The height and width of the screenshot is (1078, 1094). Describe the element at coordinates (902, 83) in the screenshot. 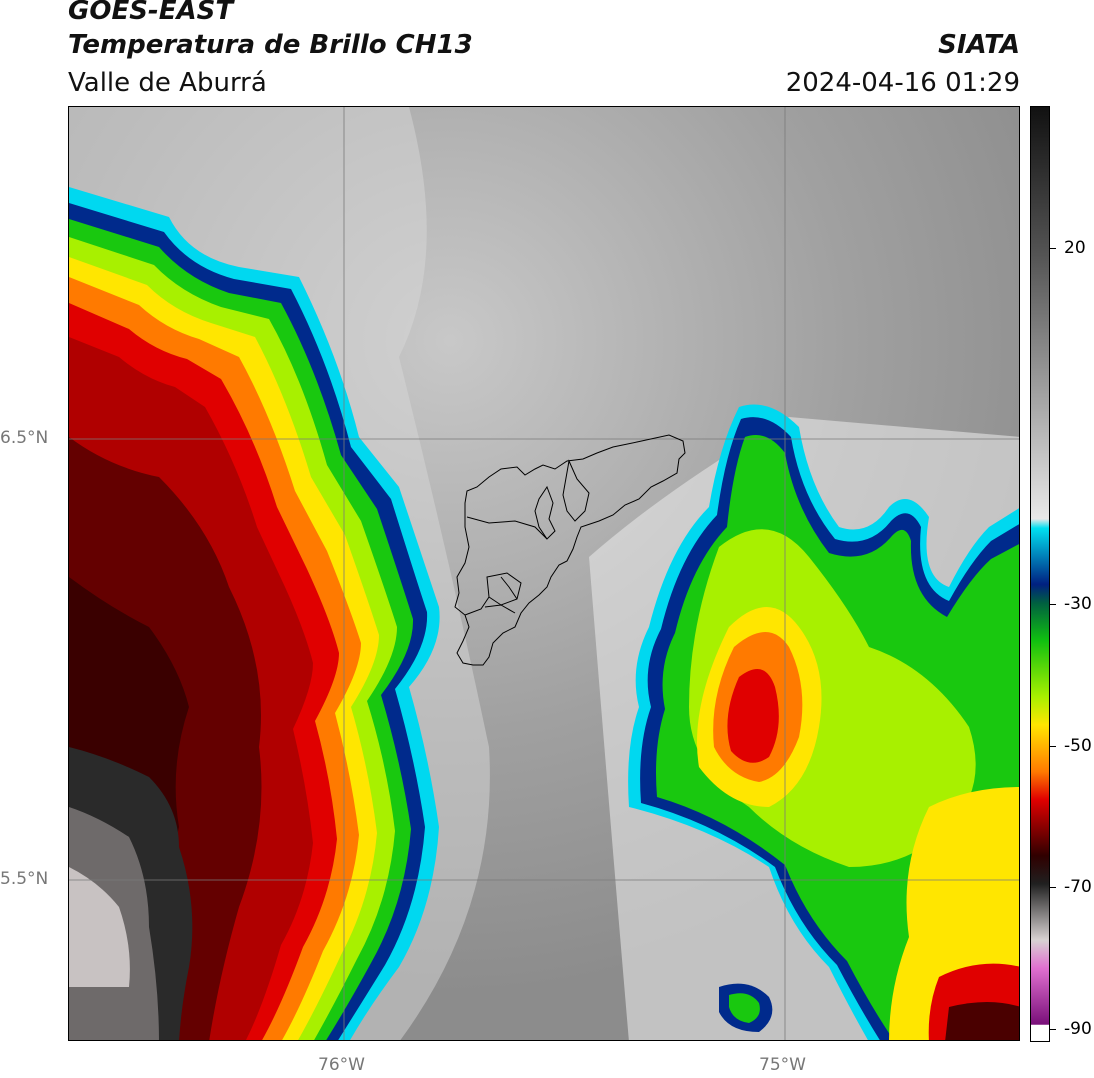

I see `title-timestamp: 2024-04-16 01:29` at that location.